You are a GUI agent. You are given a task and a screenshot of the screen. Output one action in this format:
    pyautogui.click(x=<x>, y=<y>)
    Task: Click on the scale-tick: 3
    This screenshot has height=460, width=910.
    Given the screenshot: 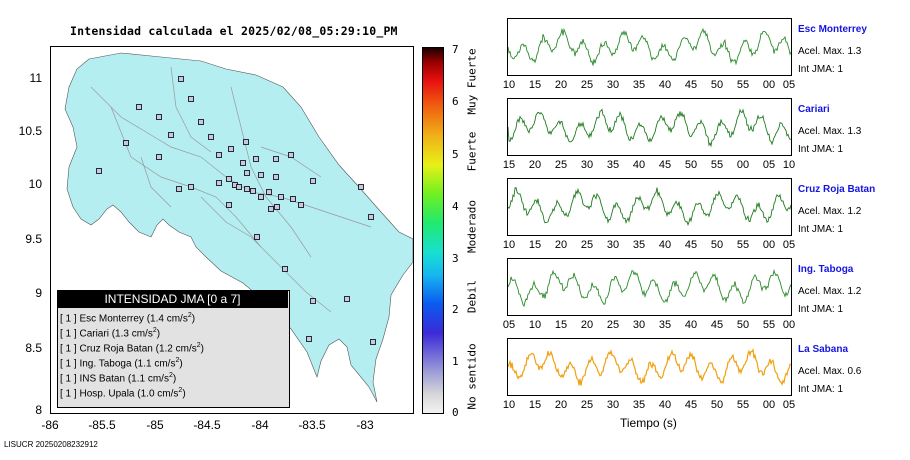 What is the action you would take?
    pyautogui.click(x=455, y=258)
    